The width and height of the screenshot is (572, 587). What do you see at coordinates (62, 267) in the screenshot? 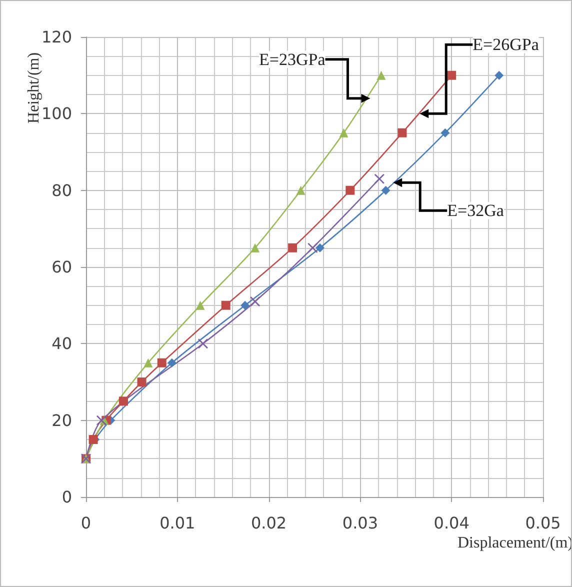
I see `y-tick-label: 60` at bounding box center [62, 267].